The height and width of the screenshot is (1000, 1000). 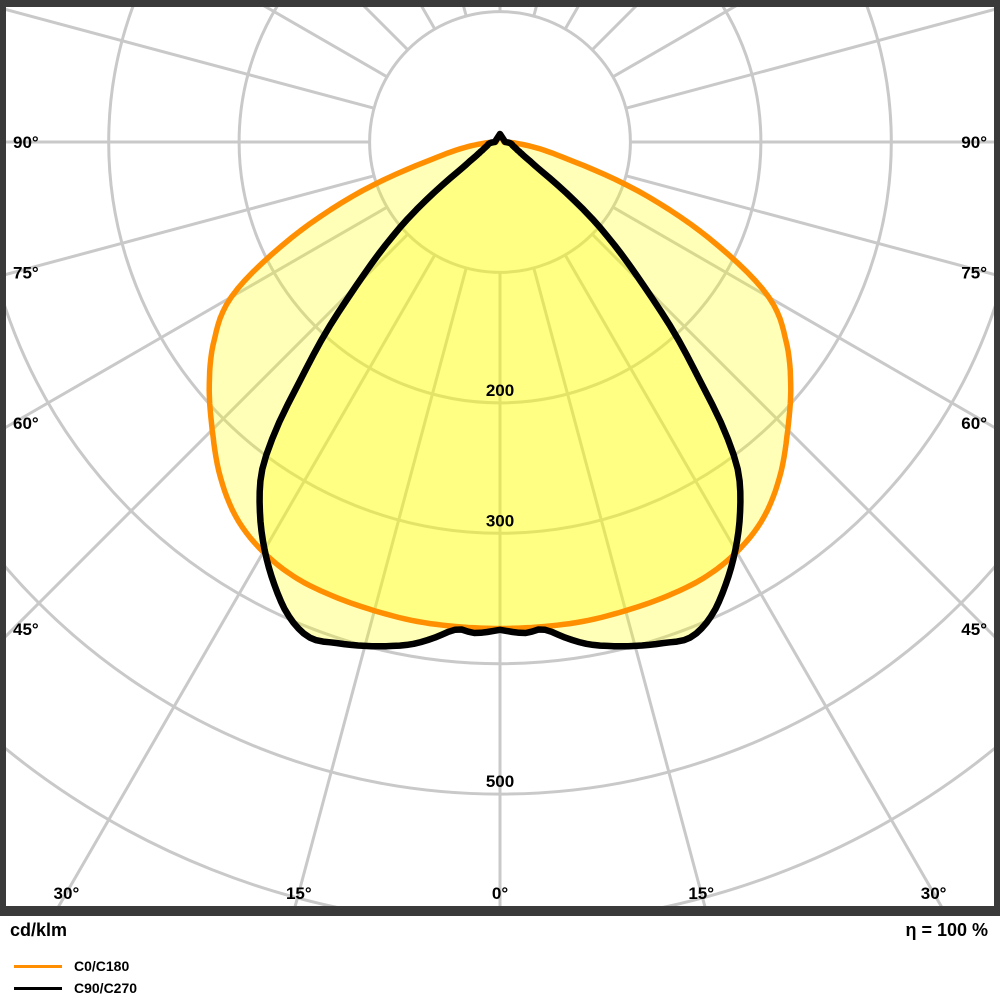 What do you see at coordinates (39, 930) in the screenshot?
I see `units-label: cd/klm` at bounding box center [39, 930].